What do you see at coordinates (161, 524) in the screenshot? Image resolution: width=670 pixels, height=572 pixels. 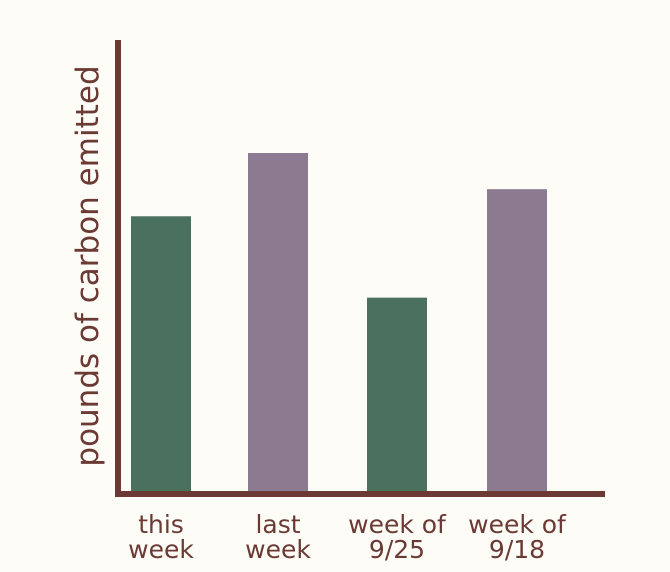 I see `x-tick-label-line: this` at bounding box center [161, 524].